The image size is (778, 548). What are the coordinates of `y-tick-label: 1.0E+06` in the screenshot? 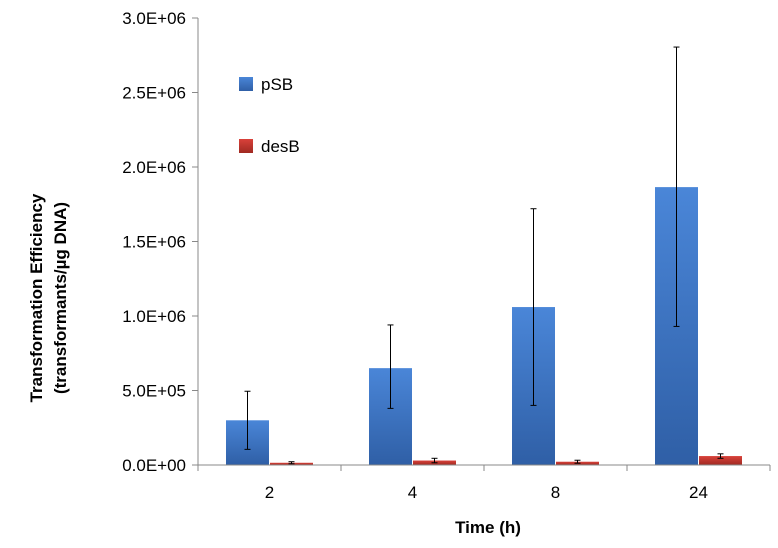 It's located at (154, 316).